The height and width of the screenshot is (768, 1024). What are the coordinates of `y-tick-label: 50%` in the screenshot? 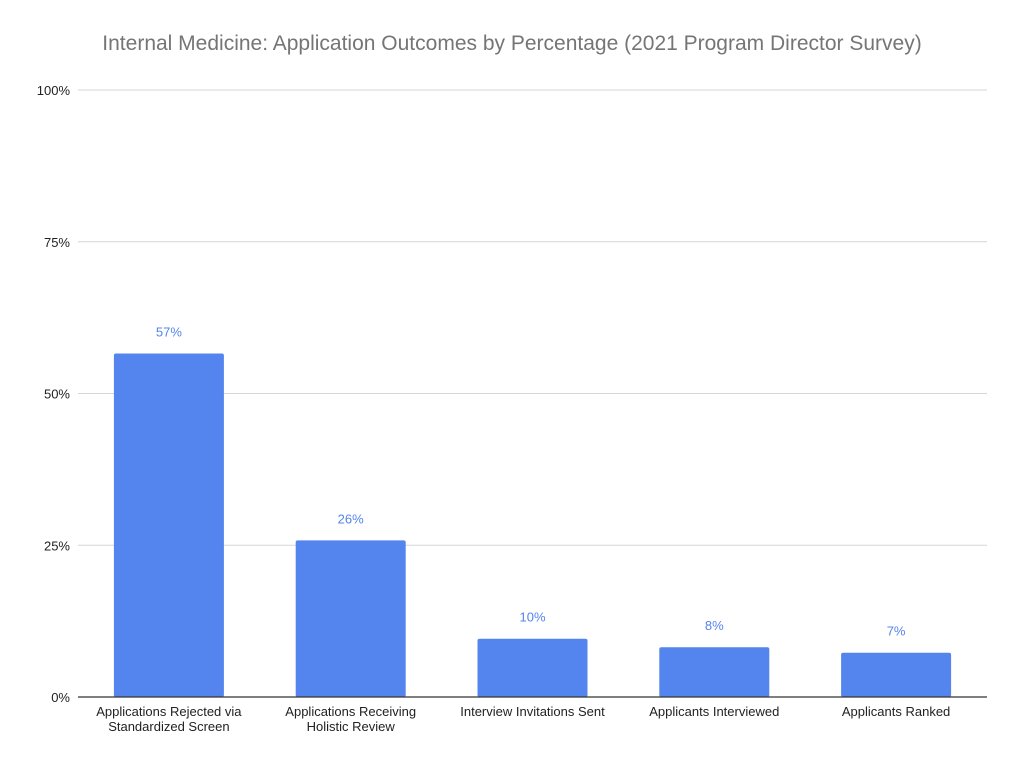 It's located at (57, 394).